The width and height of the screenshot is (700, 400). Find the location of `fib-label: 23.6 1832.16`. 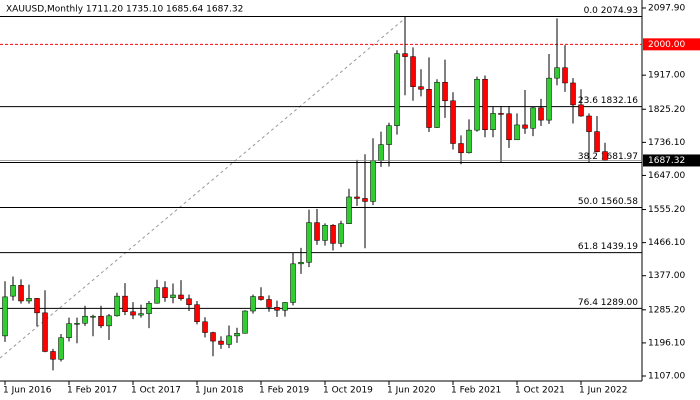

fib-label: 23.6 1832.16 is located at coordinates (608, 101).